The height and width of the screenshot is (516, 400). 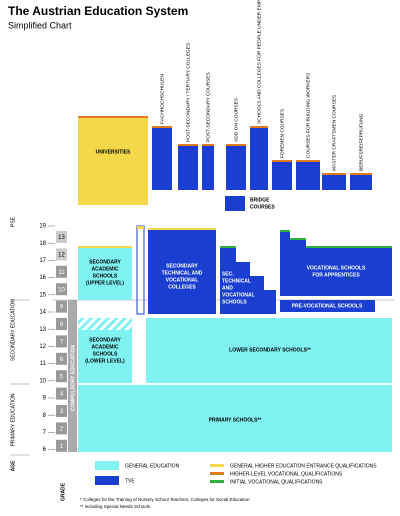 I want to click on grade-number: 9, so click(x=62, y=308).